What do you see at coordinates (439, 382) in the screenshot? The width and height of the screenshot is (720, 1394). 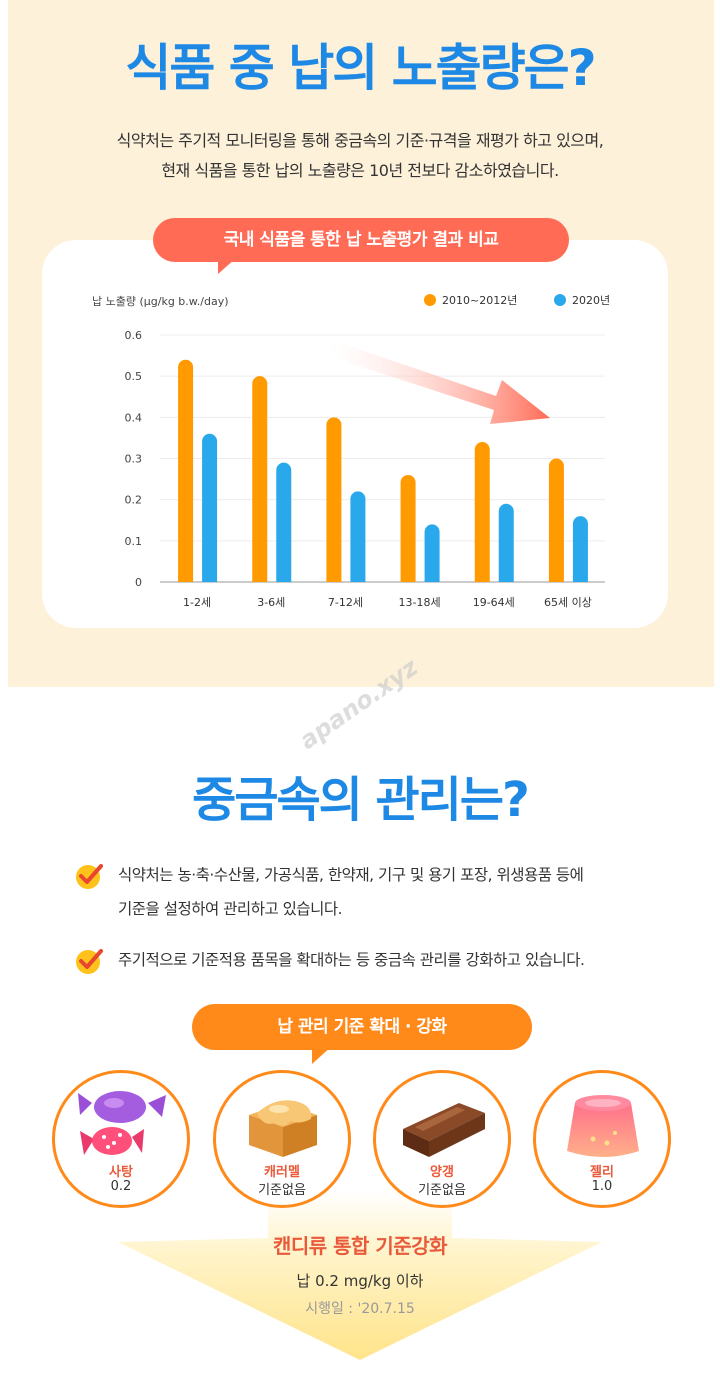 I see `decrease-trend-arrow` at bounding box center [439, 382].